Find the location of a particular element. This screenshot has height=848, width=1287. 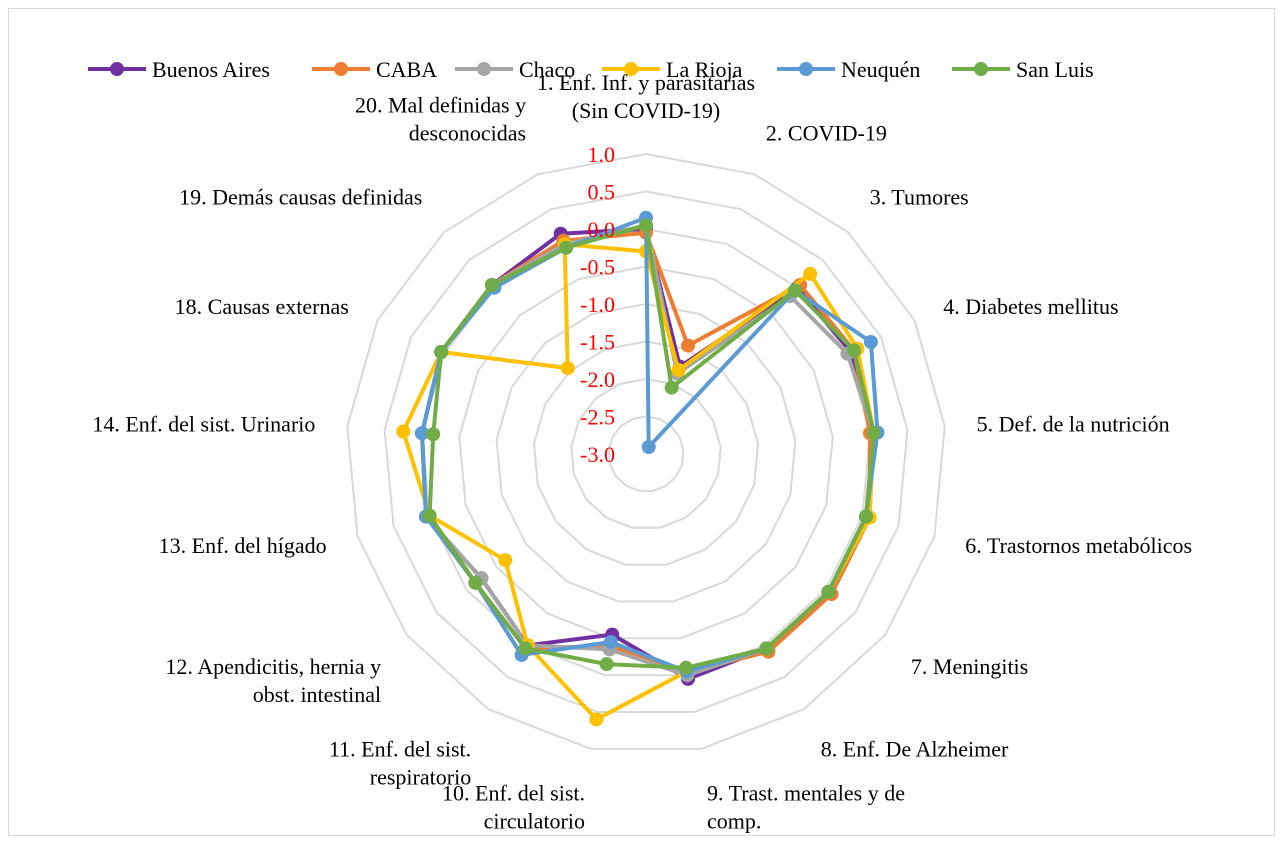

legend-item: Buenos Aires is located at coordinates (179, 69).